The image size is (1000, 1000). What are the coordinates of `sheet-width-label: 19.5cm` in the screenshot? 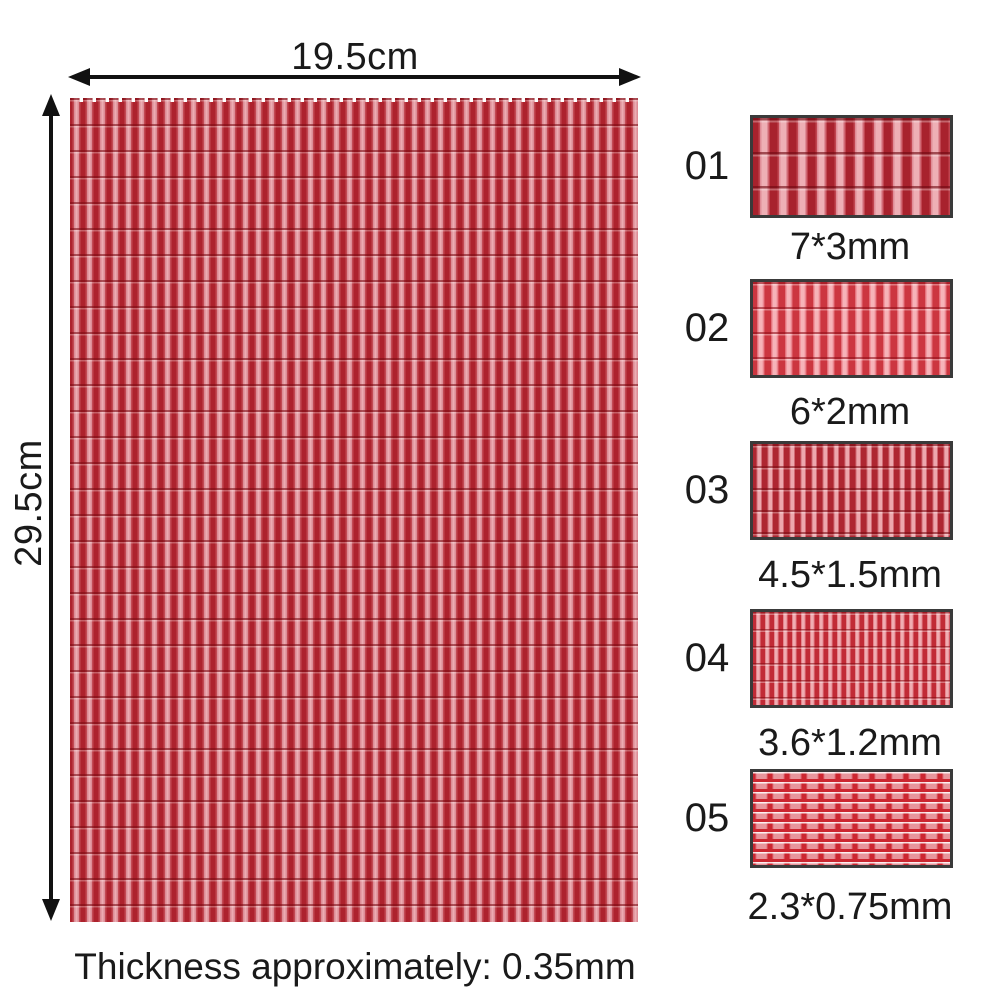 It's located at (355, 57).